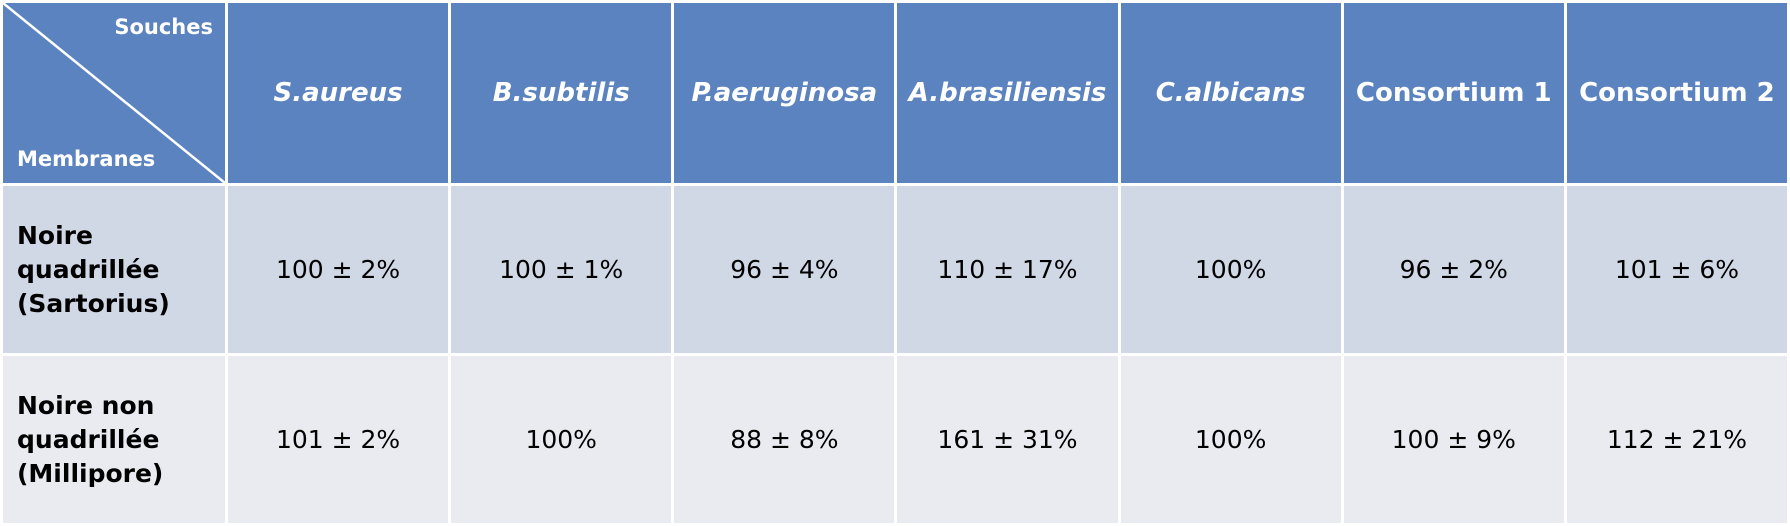 This screenshot has height=526, width=1790. Describe the element at coordinates (114, 269) in the screenshot. I see `row-header: Noire quadrillée (Sartorius)` at that location.